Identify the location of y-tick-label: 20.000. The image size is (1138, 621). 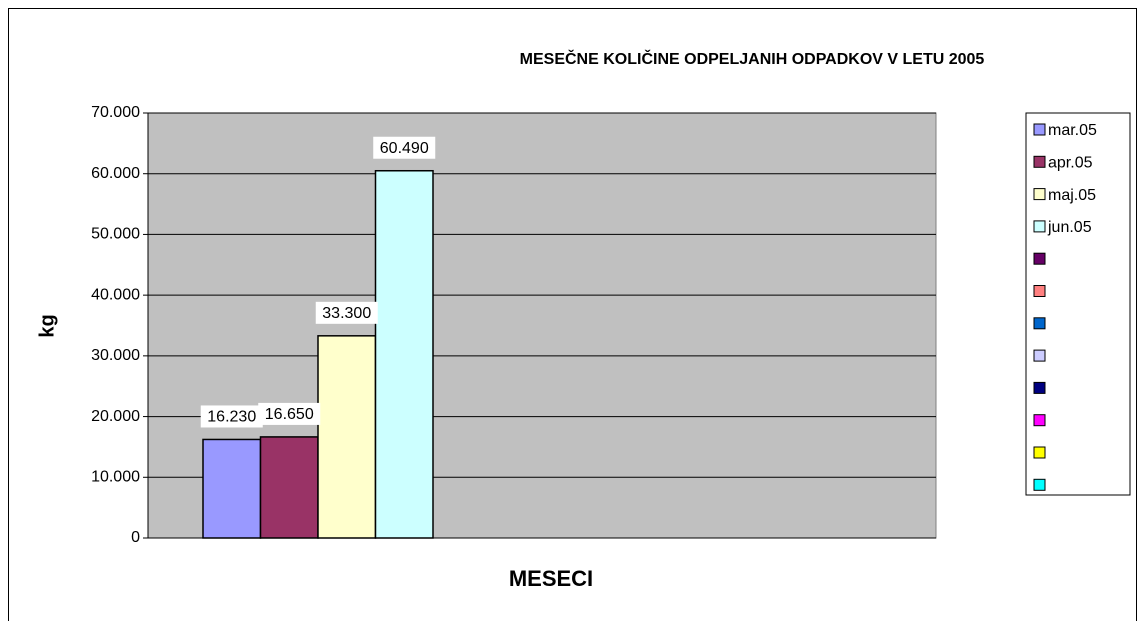
(115, 416).